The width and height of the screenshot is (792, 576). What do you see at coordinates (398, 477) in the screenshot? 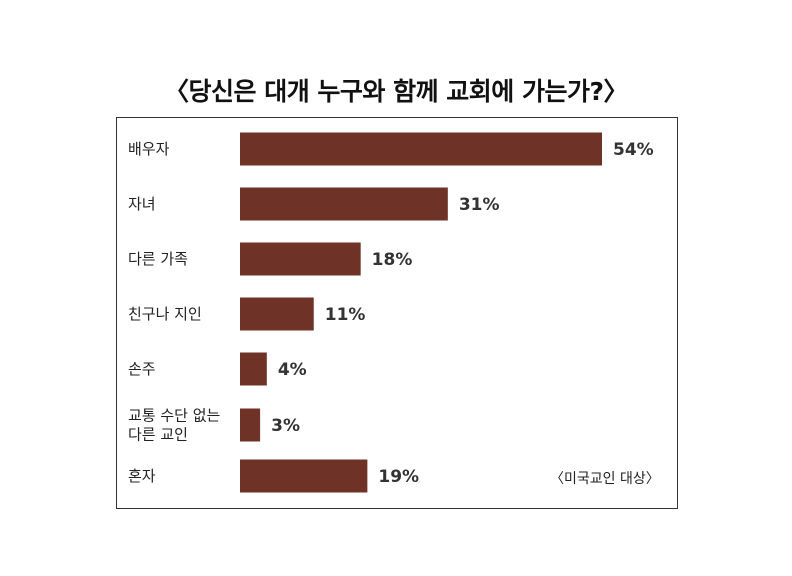
I see `value-label-6: 19%` at bounding box center [398, 477].